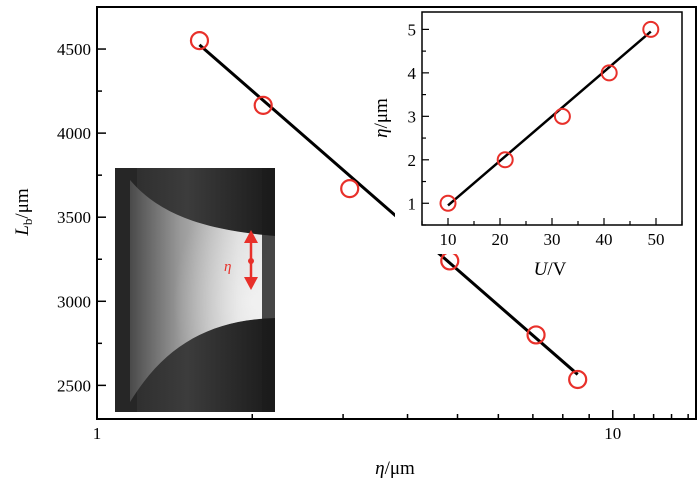  What do you see at coordinates (23, 212) in the screenshot?
I see `main-y-axis-label: Lb/μm` at bounding box center [23, 212].